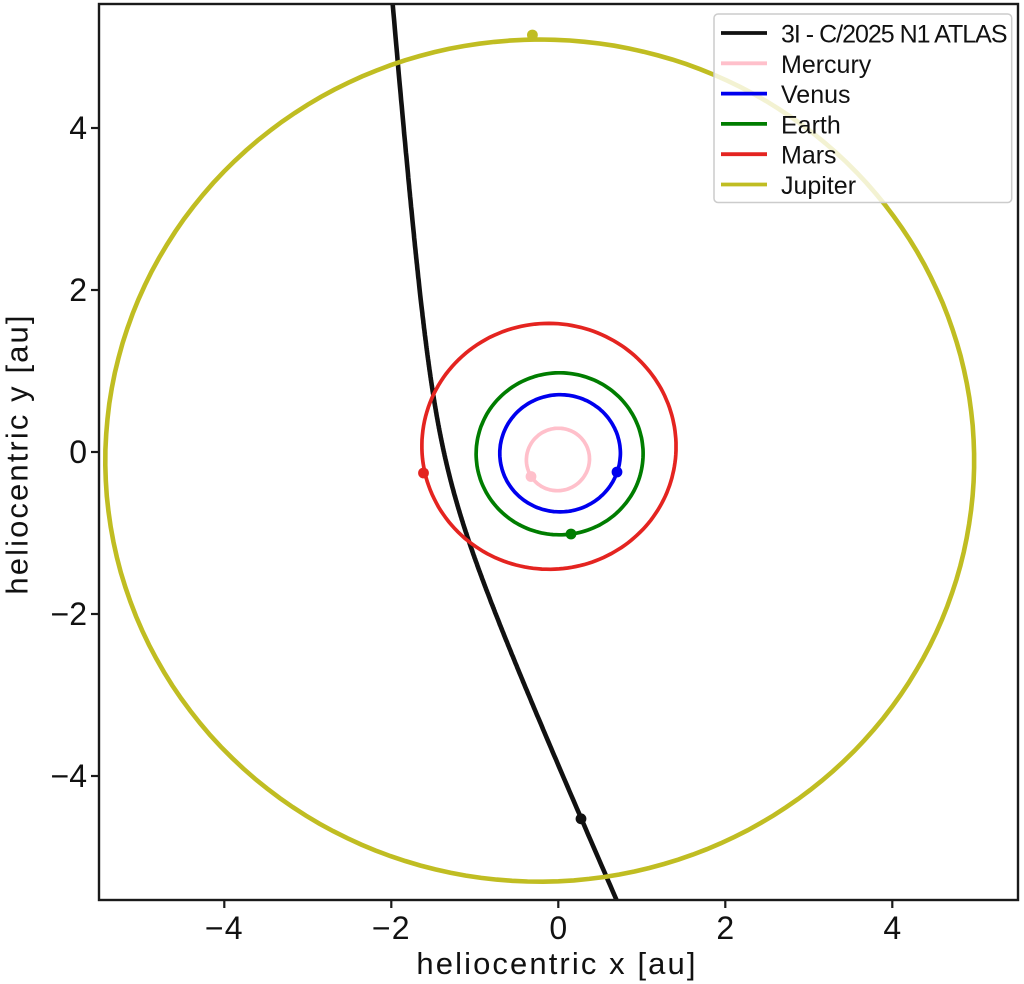  I want to click on svg-text: heliocentric x [au], so click(556, 963).